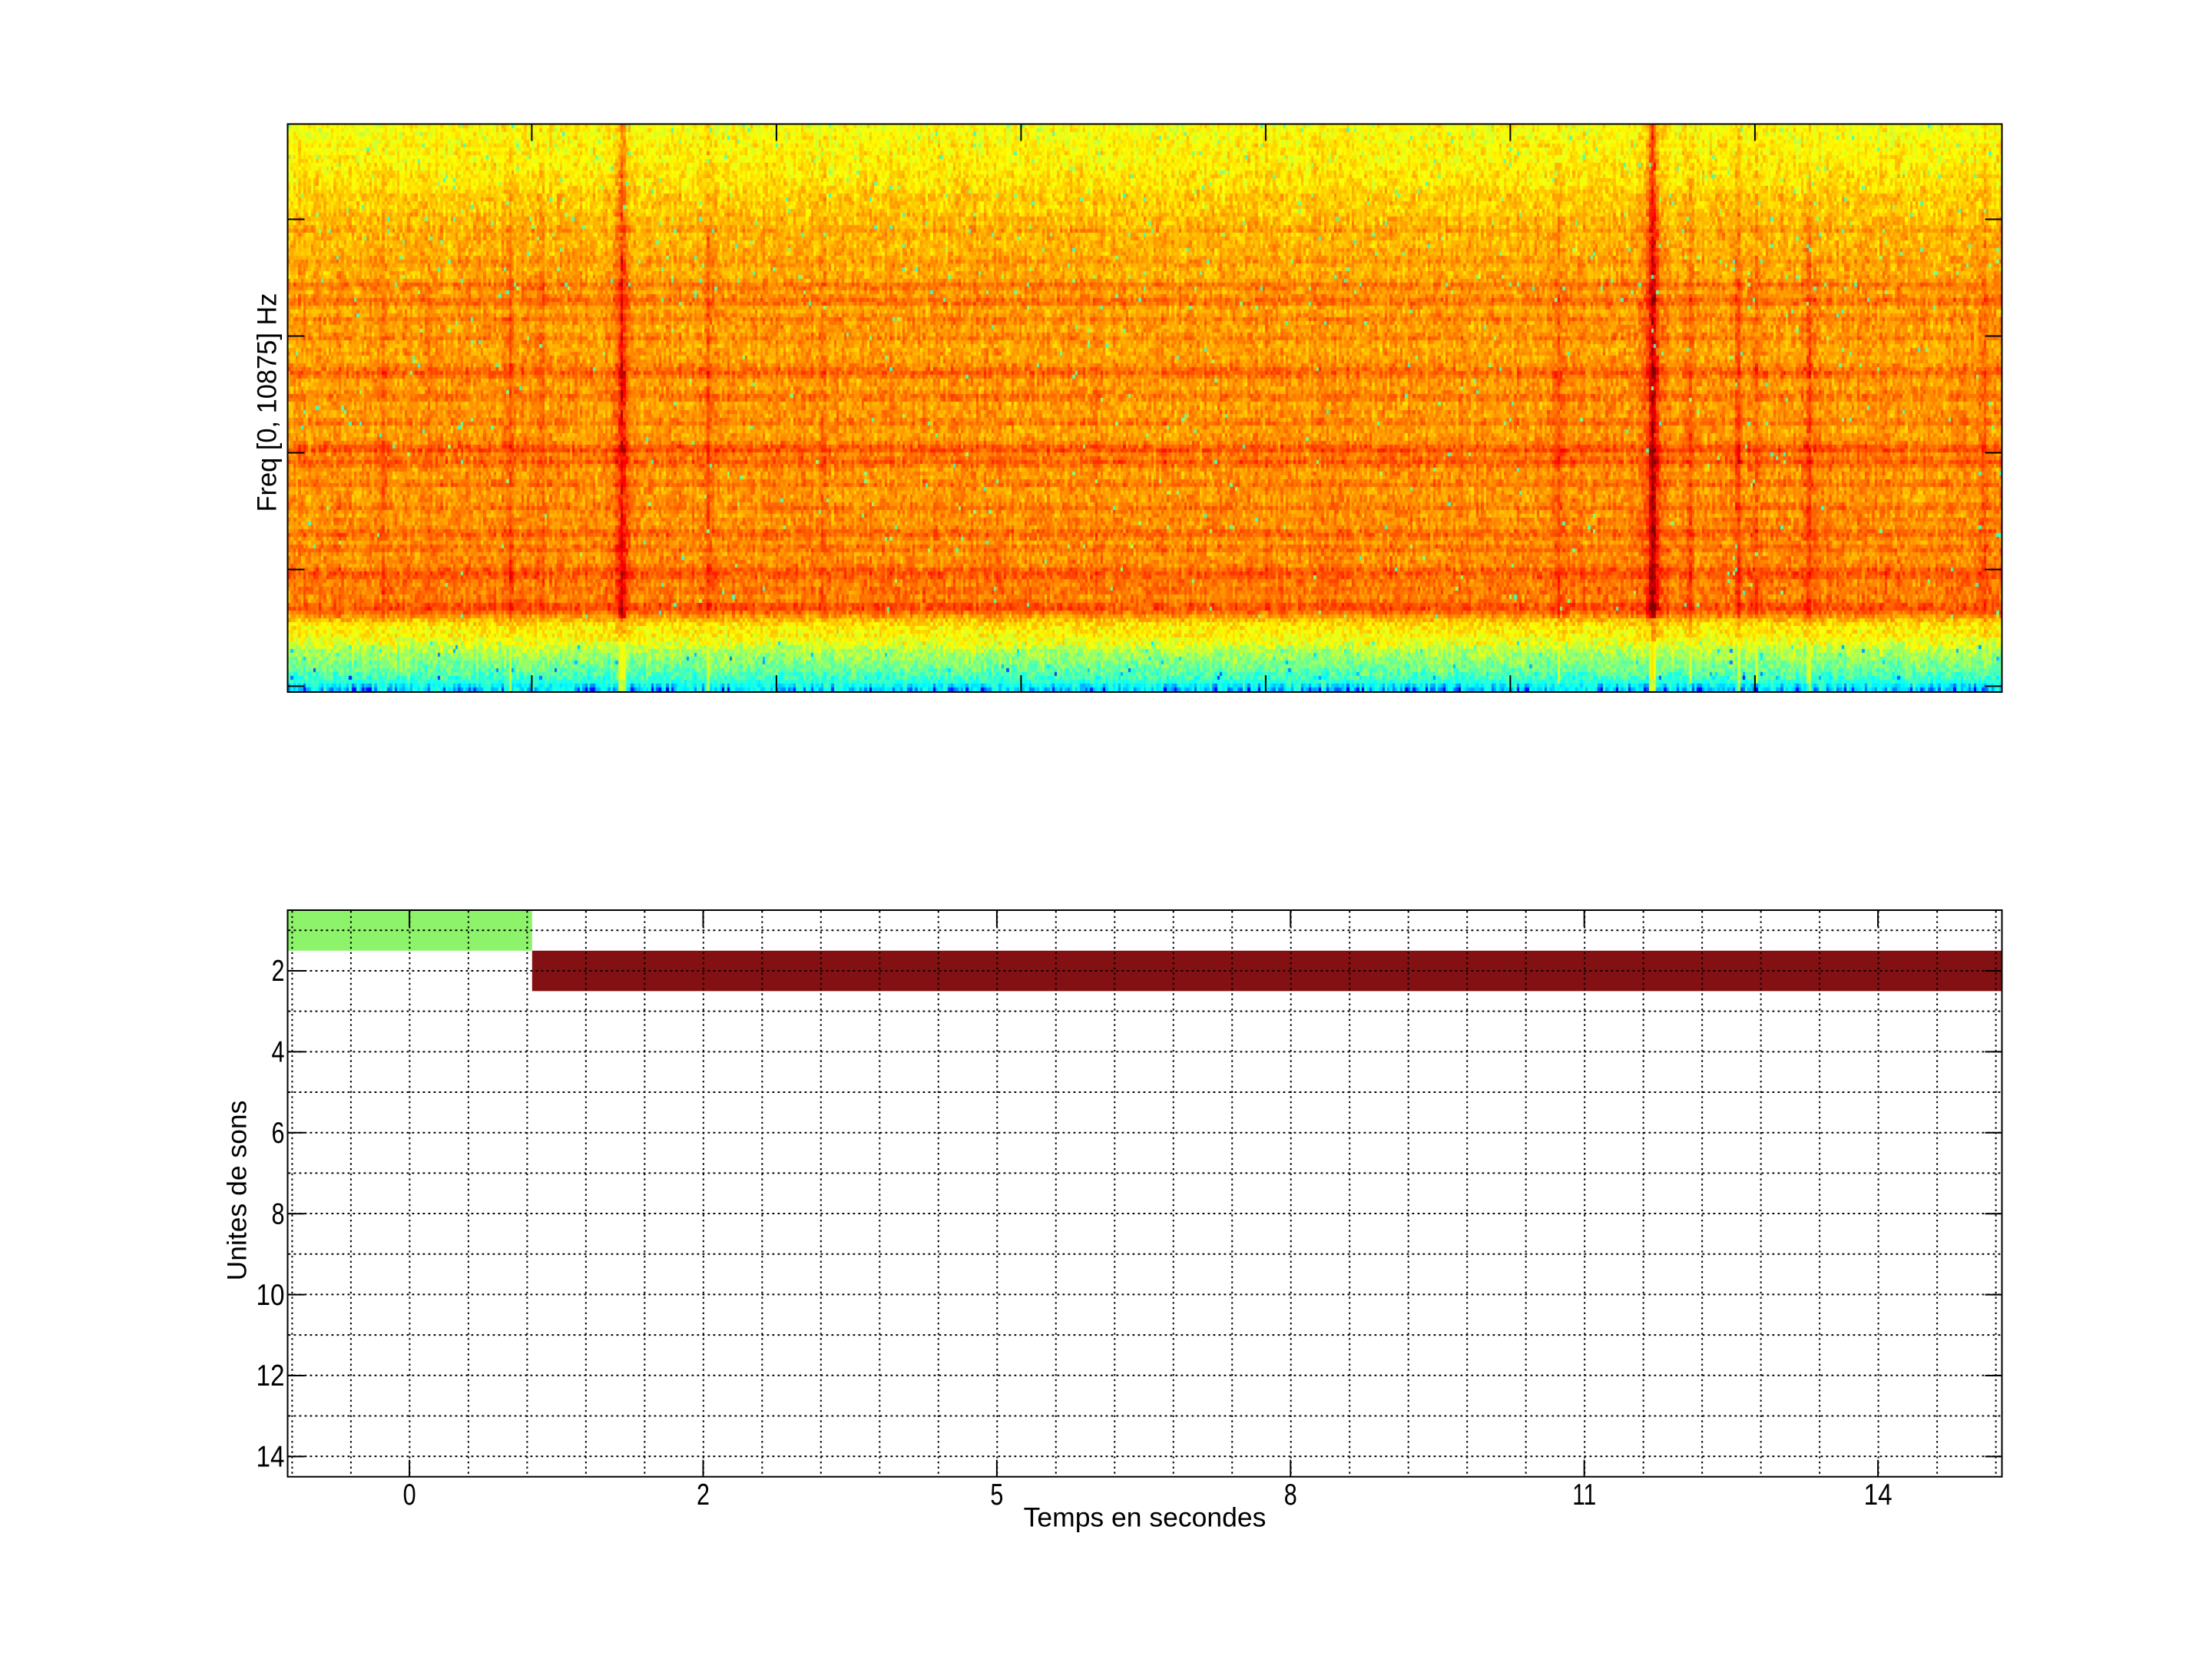 The height and width of the screenshot is (1659, 2212). What do you see at coordinates (1146, 1517) in the screenshot?
I see `svg-text: Temps en secondes` at bounding box center [1146, 1517].